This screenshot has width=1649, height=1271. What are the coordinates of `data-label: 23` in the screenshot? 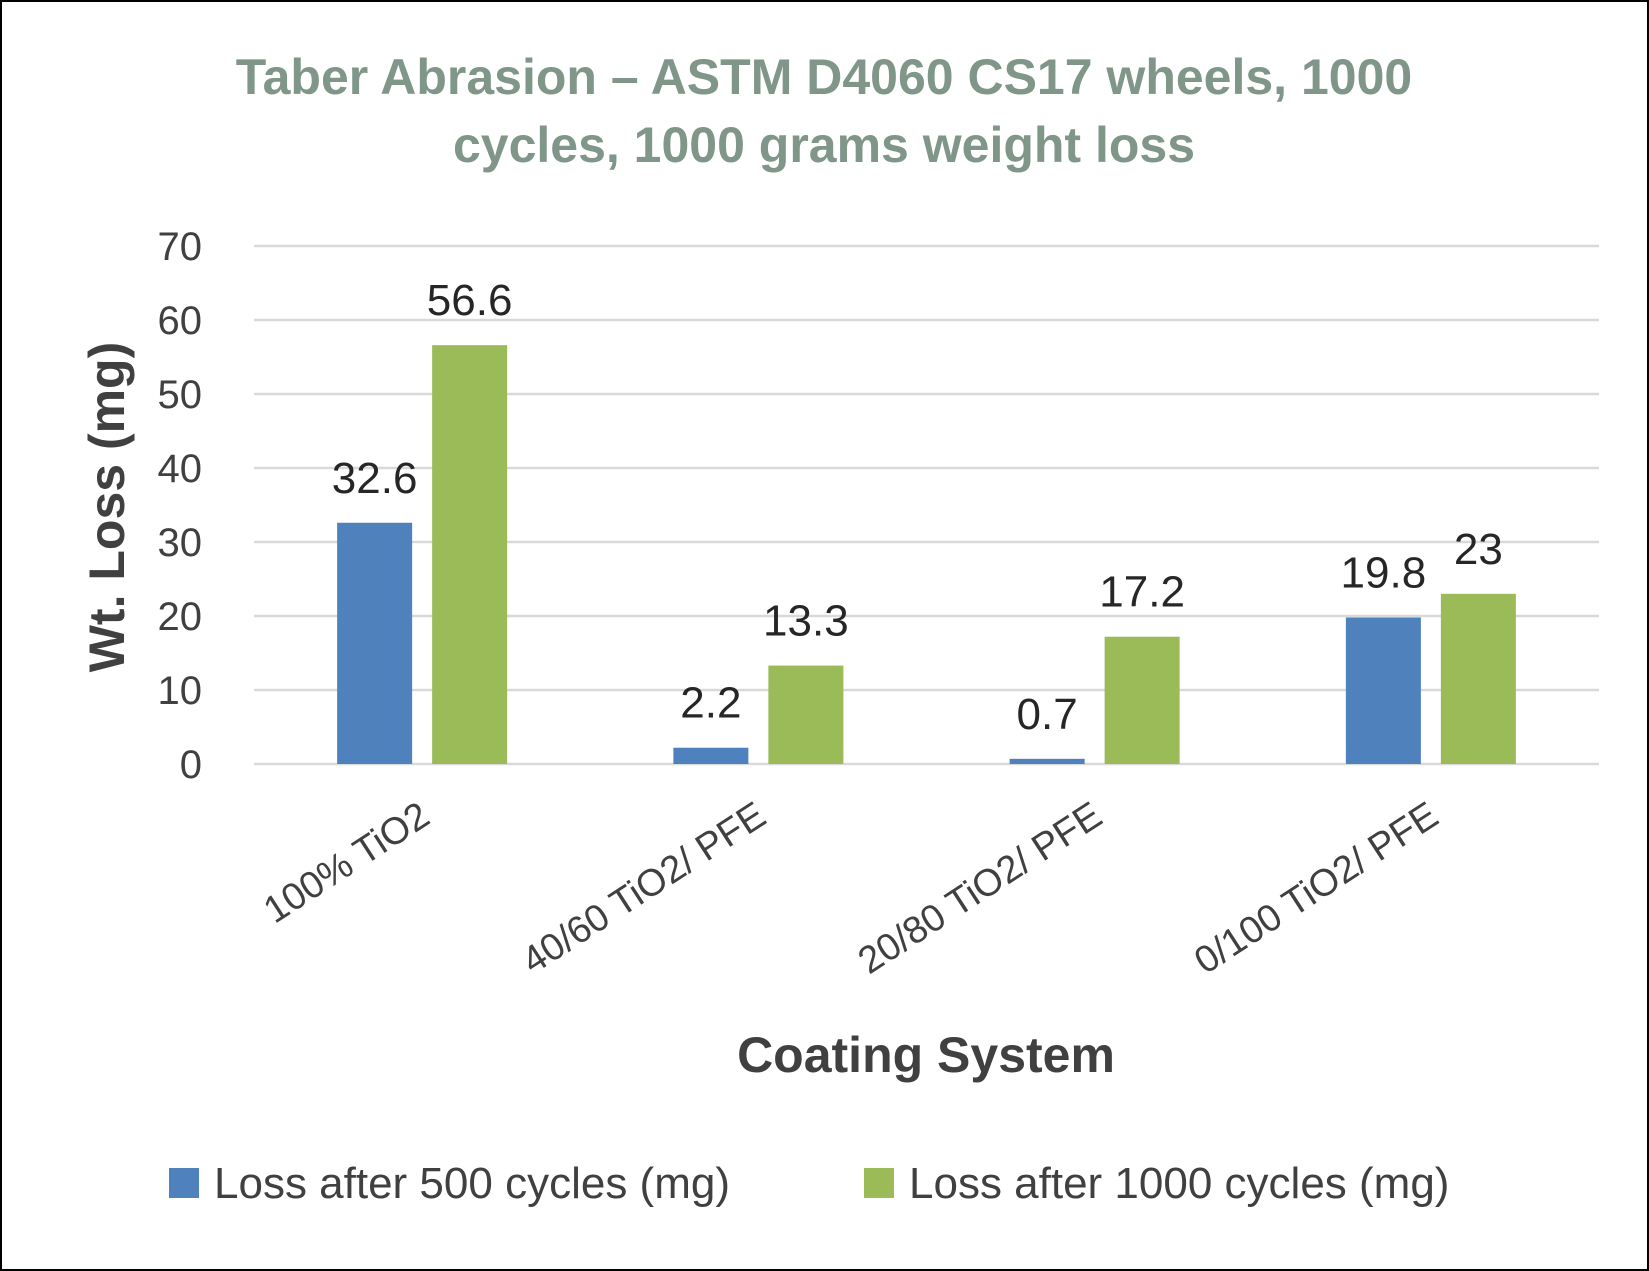 It's located at (1478, 549).